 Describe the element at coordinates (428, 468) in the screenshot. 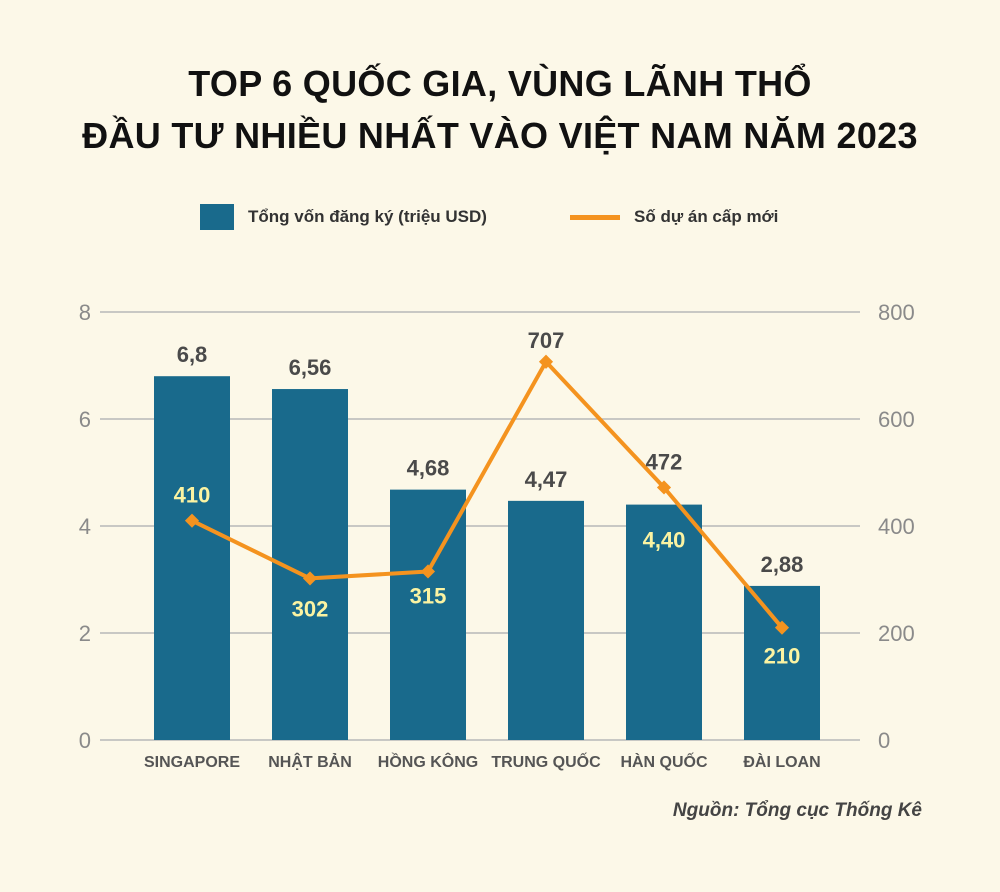

I see `bar-value-label: 4,68` at that location.